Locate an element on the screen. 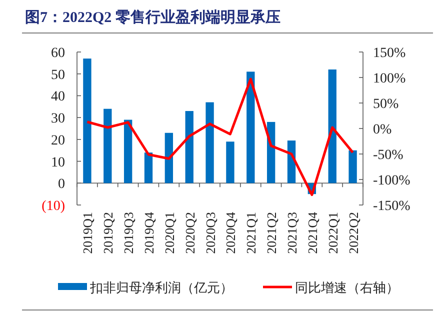 The image size is (439, 332). y-tick-label: 40 is located at coordinates (58, 97).